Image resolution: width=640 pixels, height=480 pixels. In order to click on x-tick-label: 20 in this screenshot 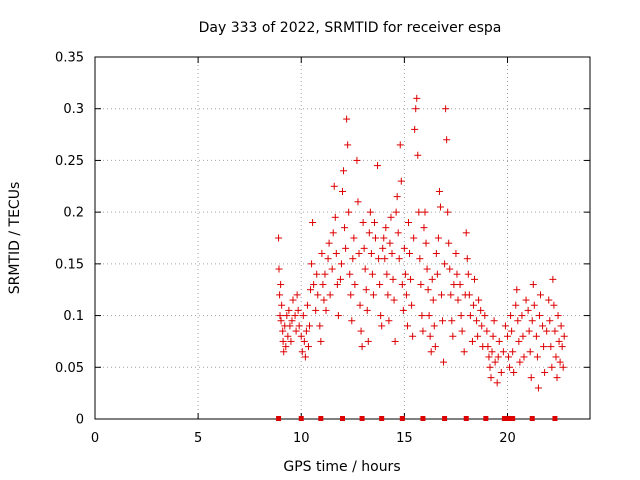, I will do `click(507, 438)`.